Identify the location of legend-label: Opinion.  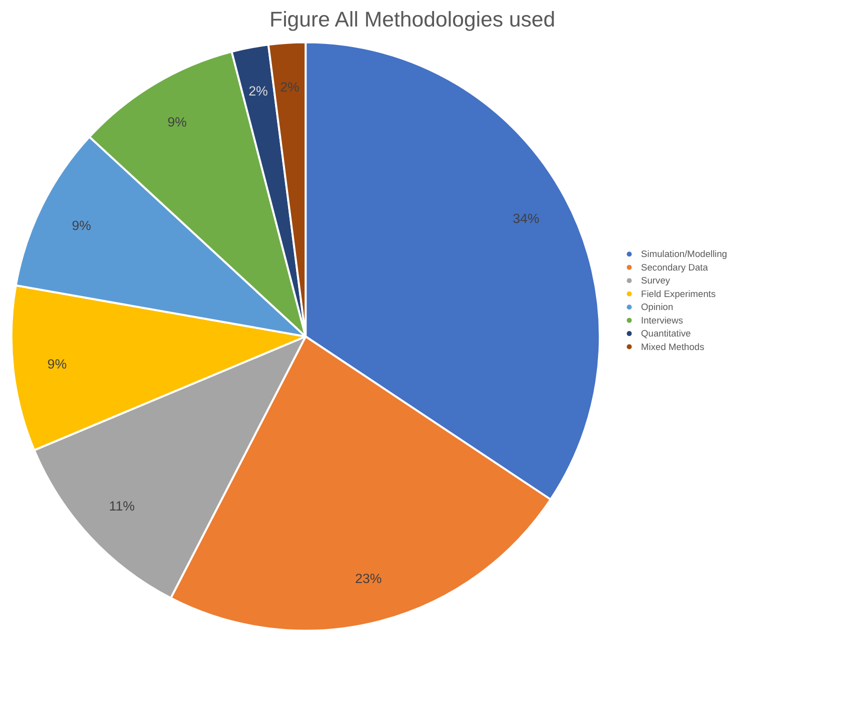
(657, 307).